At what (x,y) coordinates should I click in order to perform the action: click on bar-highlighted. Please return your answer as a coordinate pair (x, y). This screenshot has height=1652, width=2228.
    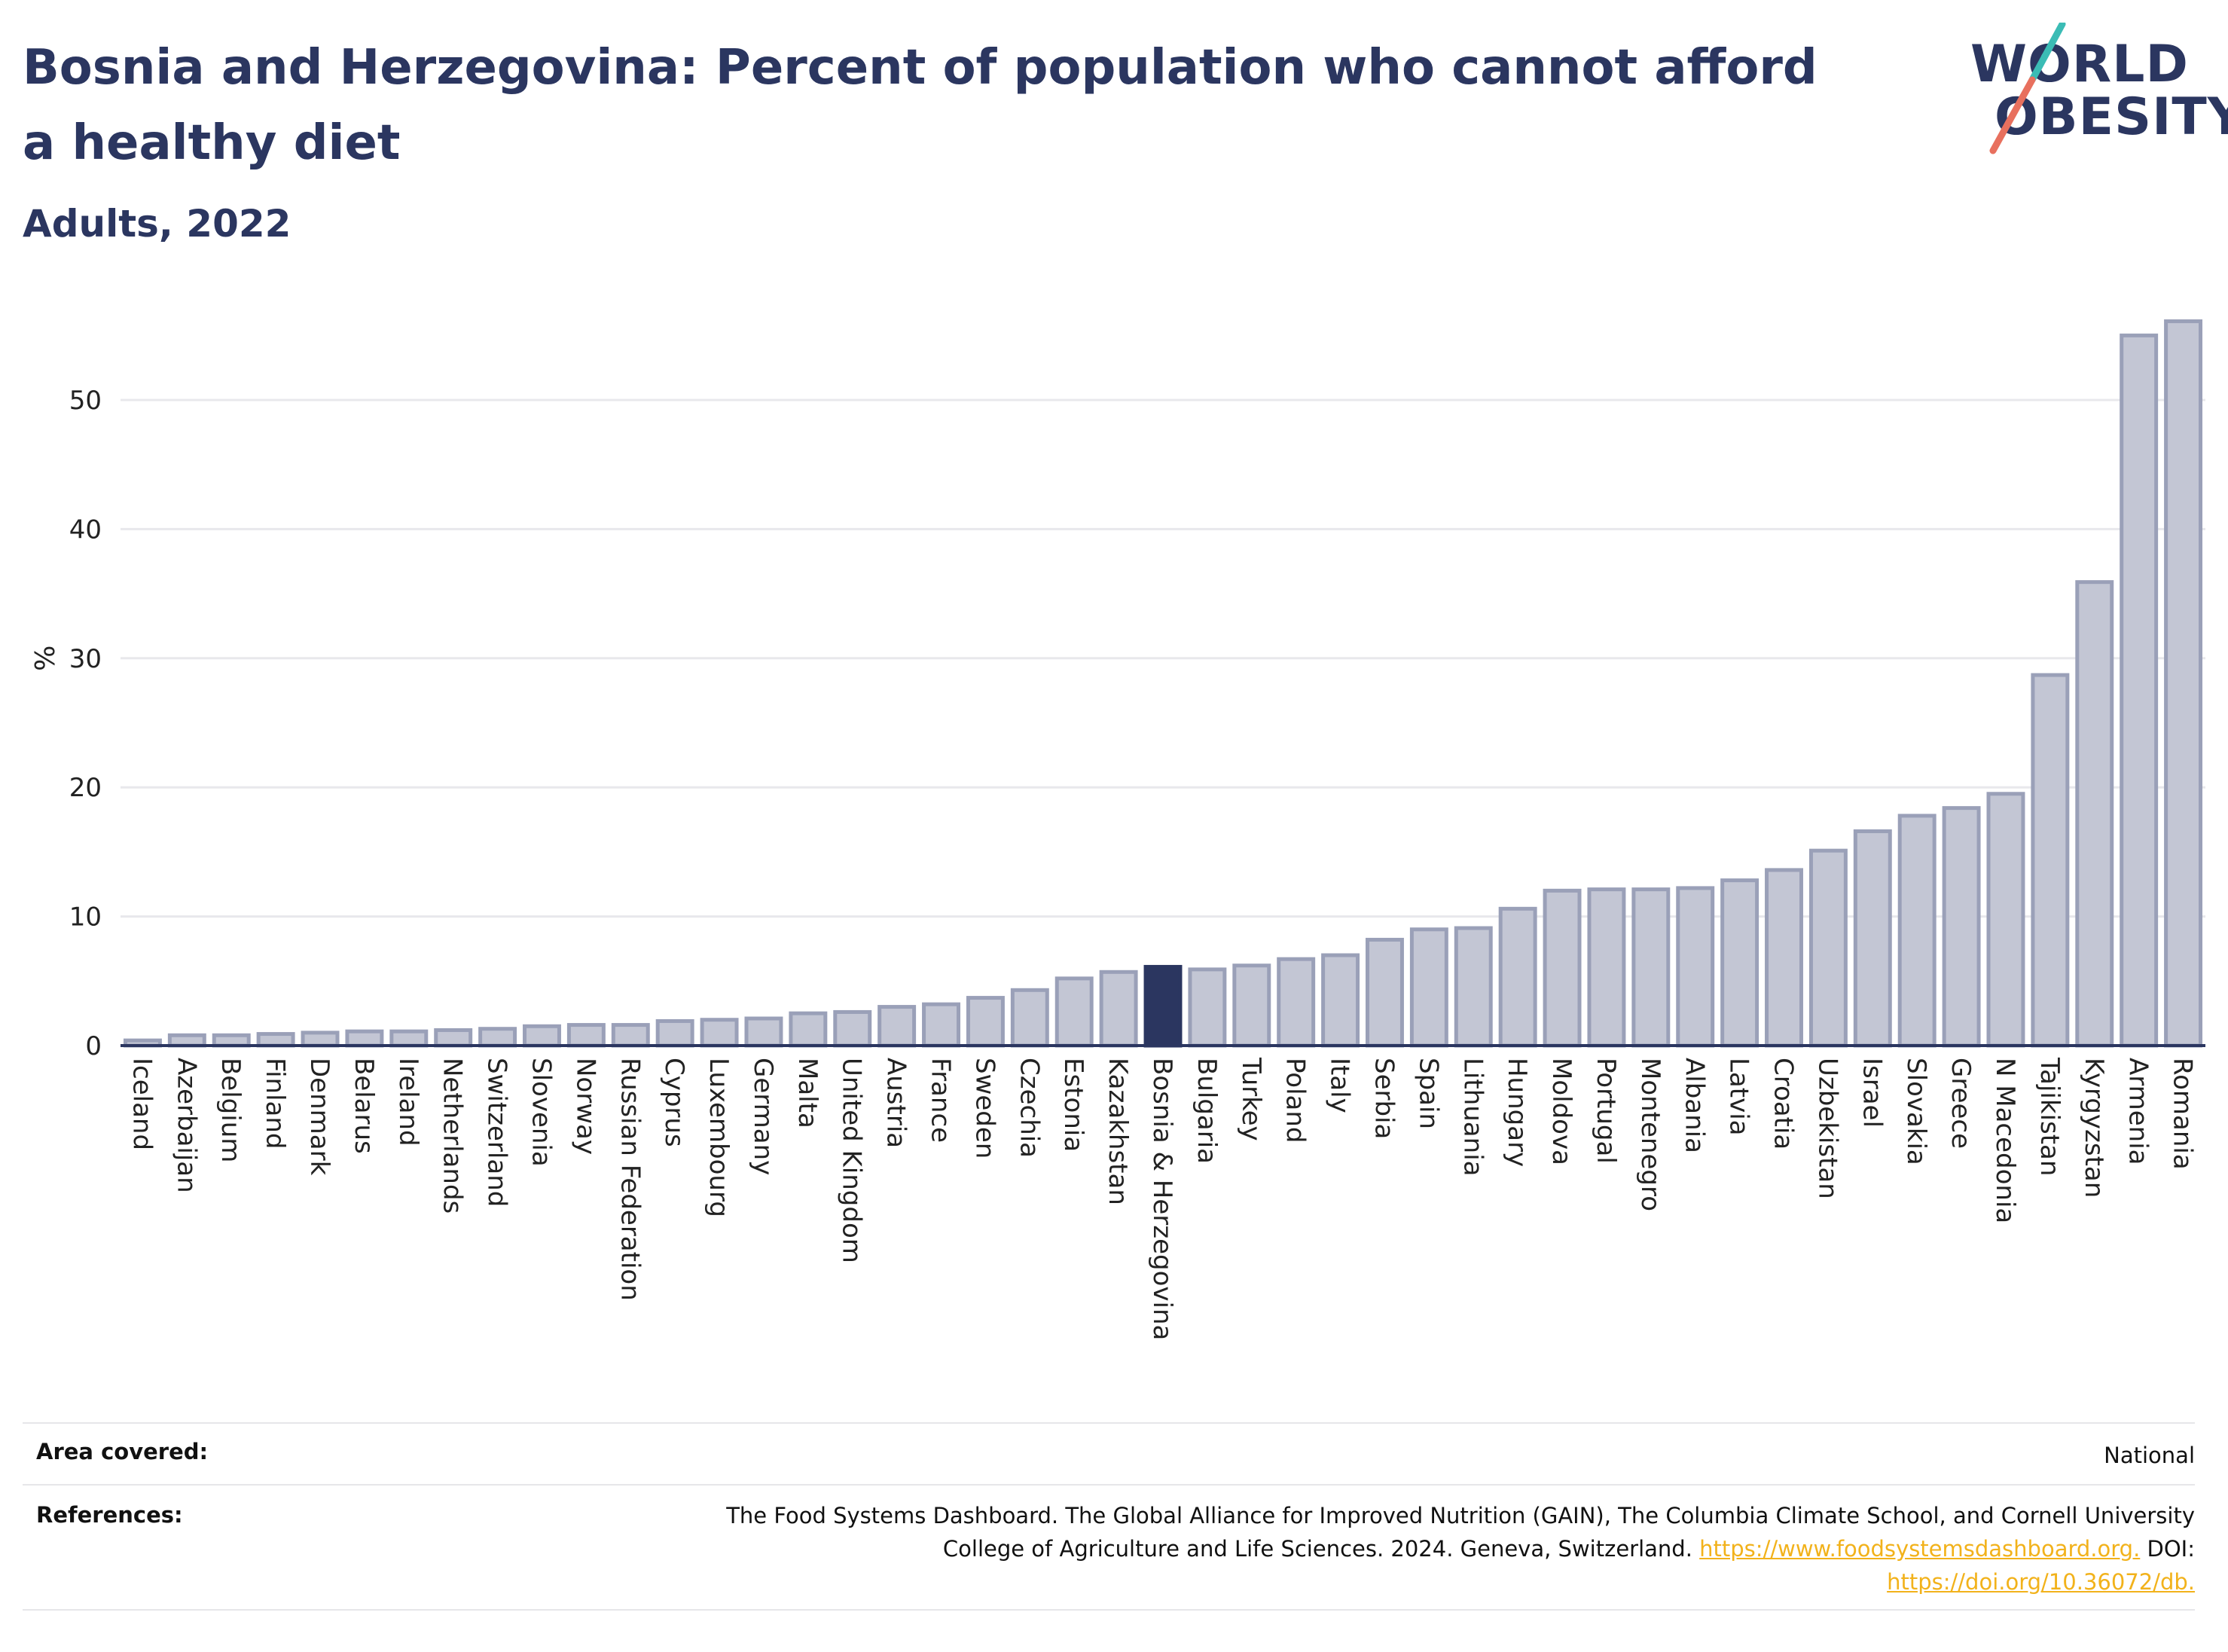
    Looking at the image, I should click on (1163, 1006).